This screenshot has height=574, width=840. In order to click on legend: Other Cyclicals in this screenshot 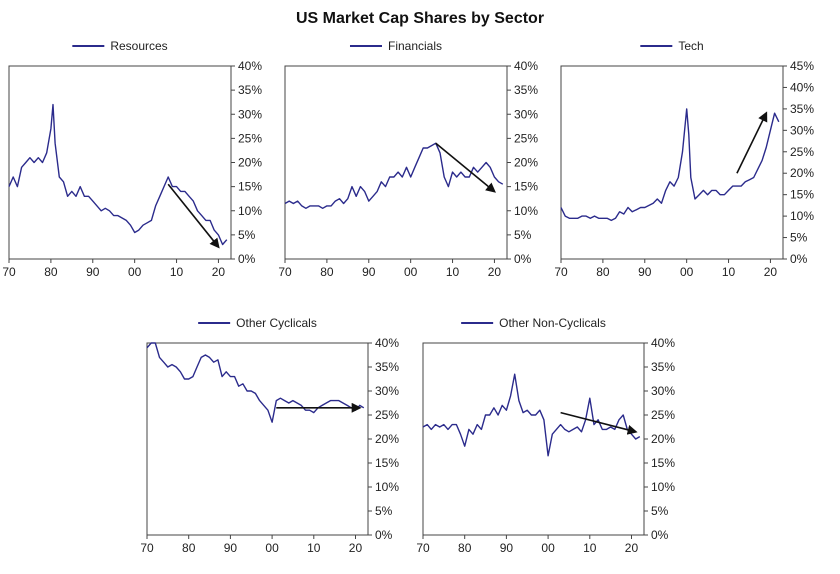, I will do `click(257, 323)`.